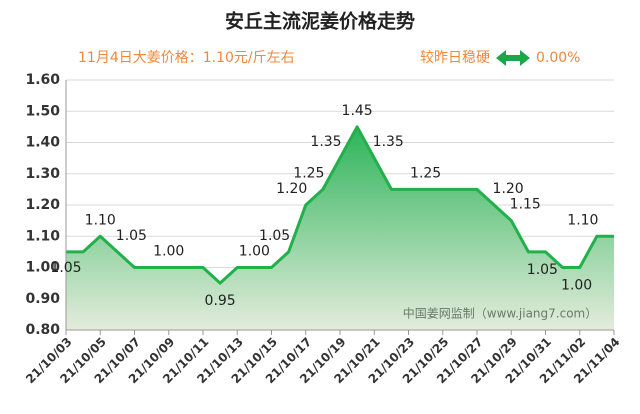  What do you see at coordinates (320, 21) in the screenshot?
I see `chart-title: 安丘主流泥姜价格走势` at bounding box center [320, 21].